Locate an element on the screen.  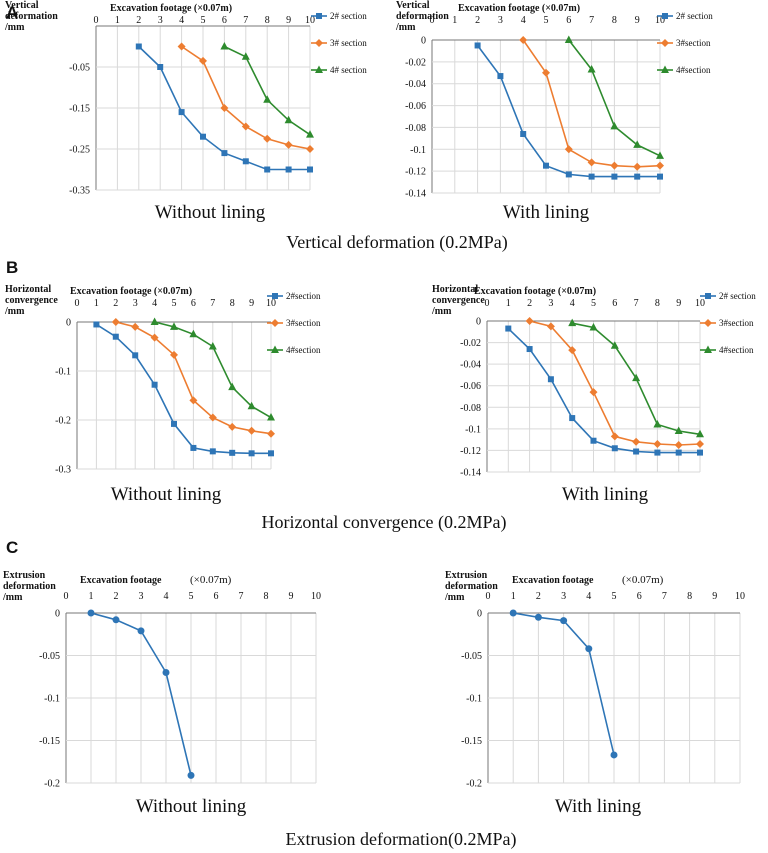
x-tick-label: 4 is located at coordinates (181, 20).